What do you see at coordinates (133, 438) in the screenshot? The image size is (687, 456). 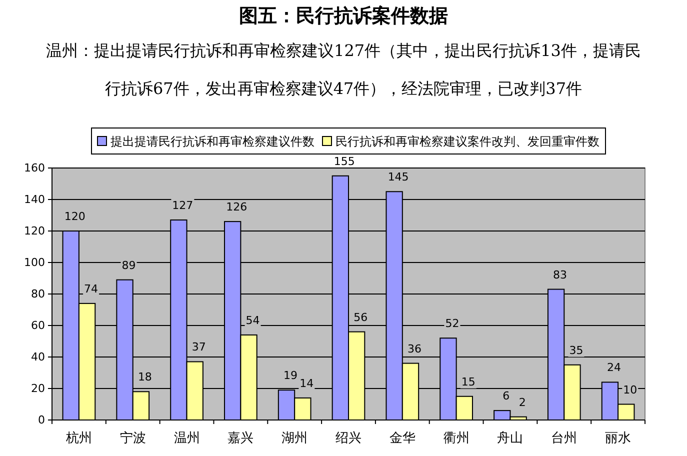 I see `x-tick-label: 宁波` at bounding box center [133, 438].